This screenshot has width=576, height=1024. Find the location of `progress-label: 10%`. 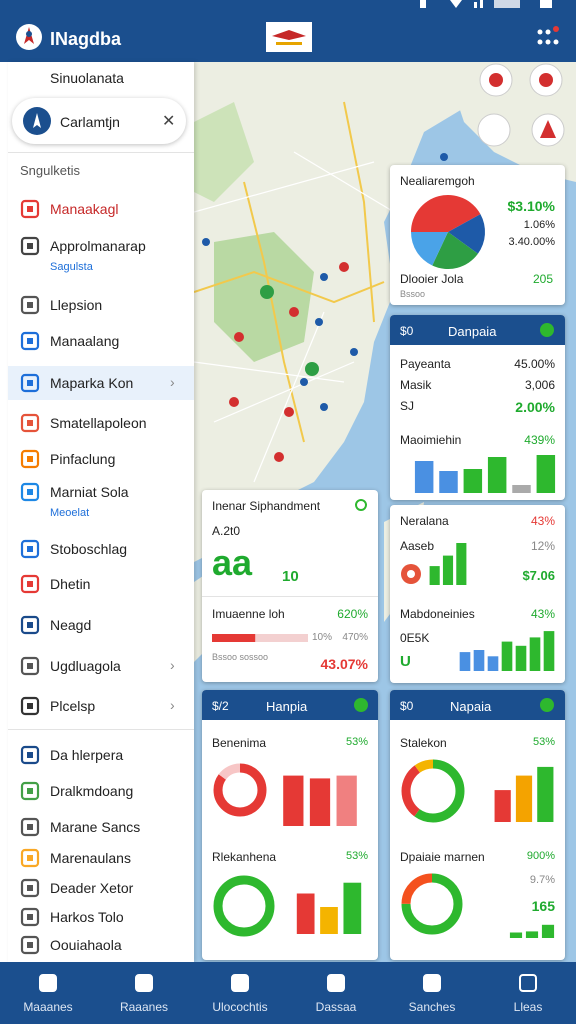

progress-label: 10% is located at coordinates (322, 637).